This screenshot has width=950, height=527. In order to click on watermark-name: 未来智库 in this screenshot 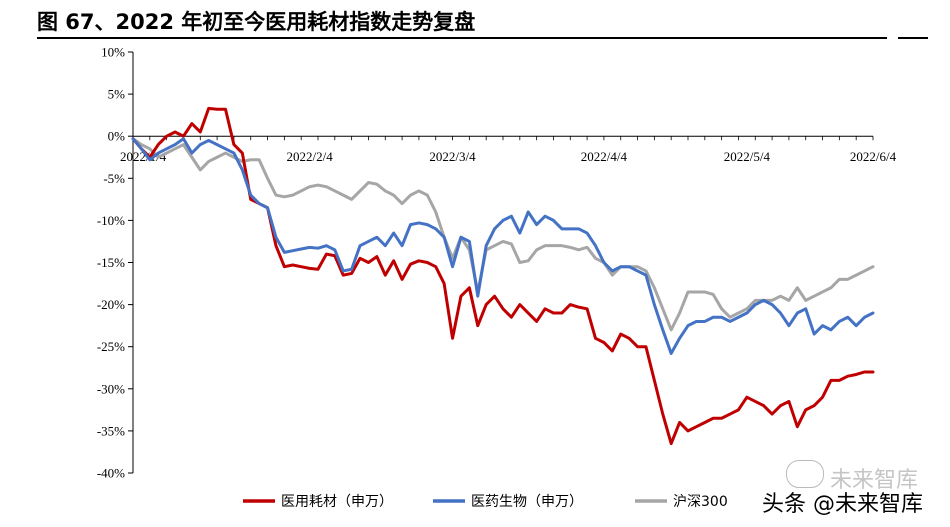, I will do `click(874, 480)`.